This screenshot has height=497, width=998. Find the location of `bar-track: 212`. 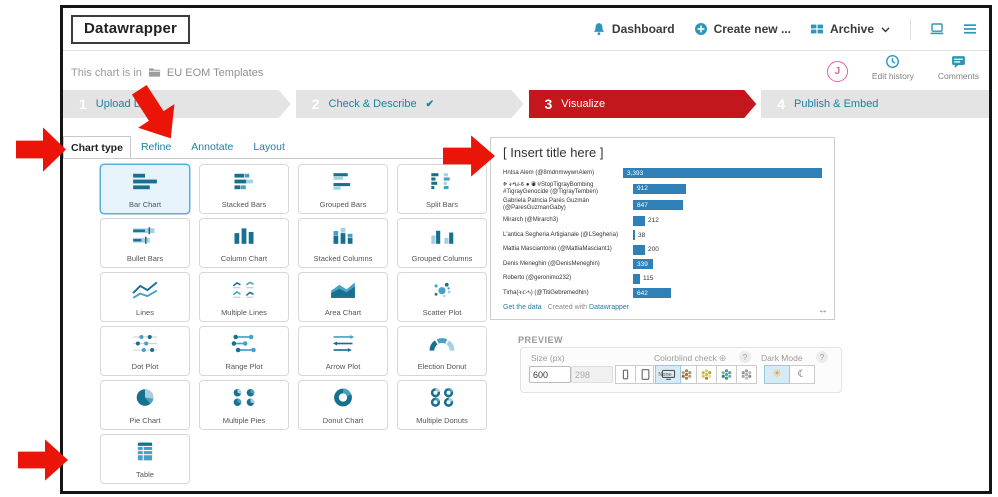

bar-track: 212 is located at coordinates (727, 220).